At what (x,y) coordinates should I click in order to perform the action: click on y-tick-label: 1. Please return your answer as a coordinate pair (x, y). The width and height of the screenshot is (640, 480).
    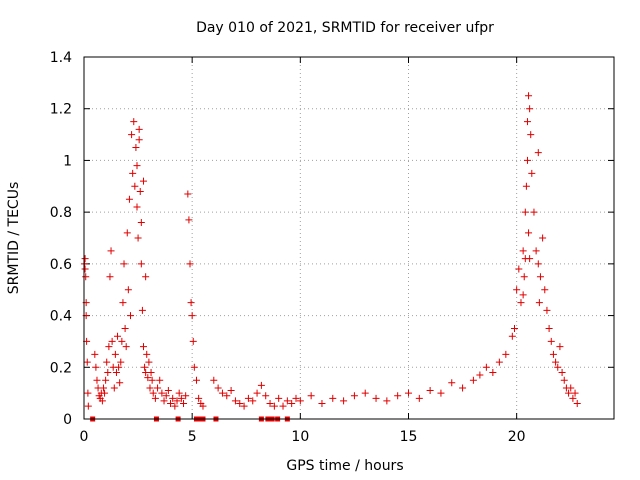
    Looking at the image, I should click on (67, 161).